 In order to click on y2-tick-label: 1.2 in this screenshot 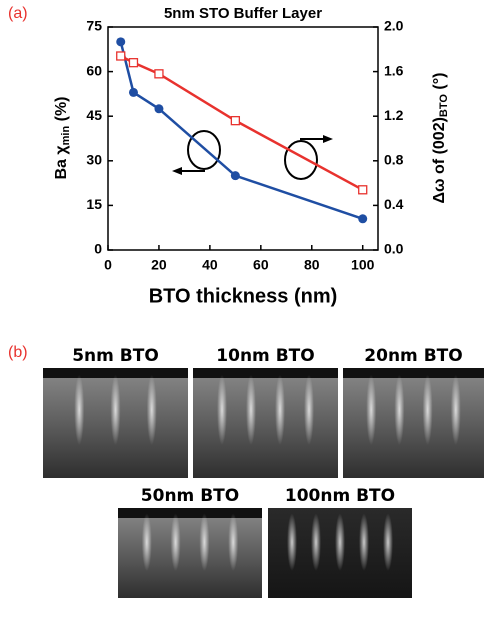, I will do `click(394, 115)`.